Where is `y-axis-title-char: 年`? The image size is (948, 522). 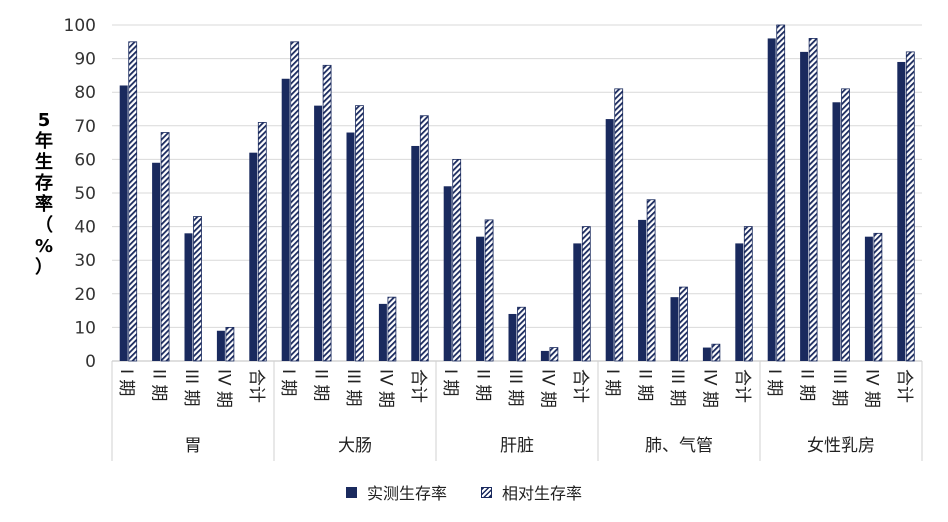
y-axis-title-char: 年 is located at coordinates (44, 141).